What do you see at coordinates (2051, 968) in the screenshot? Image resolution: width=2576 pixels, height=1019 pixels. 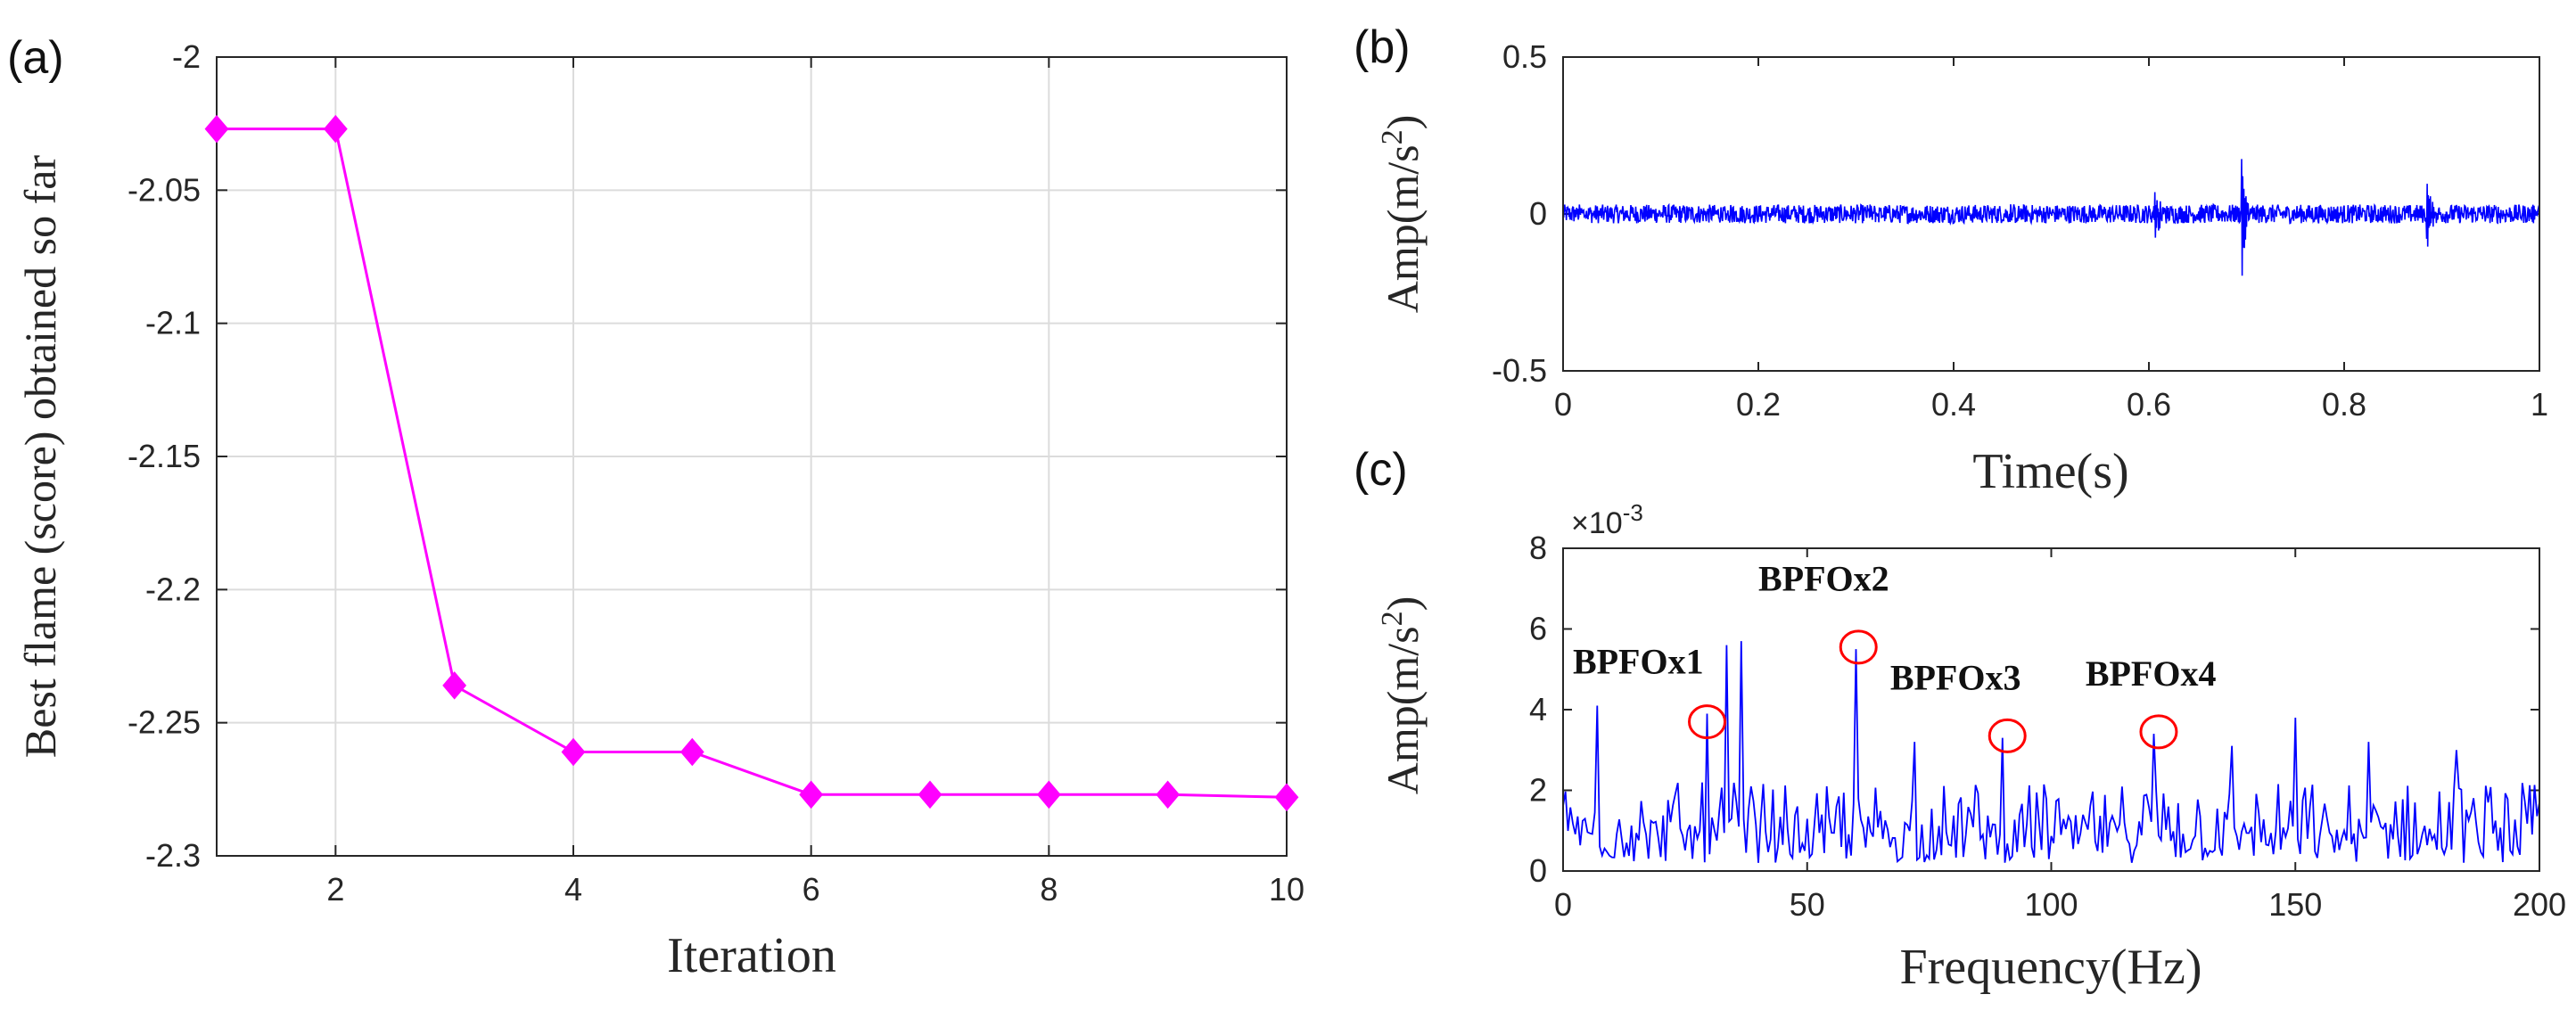 I see `panel-c-xlabel: Frequency(Hz)` at bounding box center [2051, 968].